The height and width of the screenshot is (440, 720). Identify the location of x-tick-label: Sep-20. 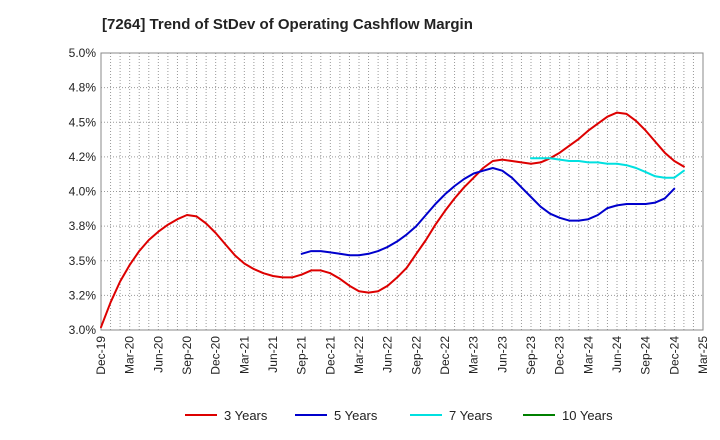
(187, 355).